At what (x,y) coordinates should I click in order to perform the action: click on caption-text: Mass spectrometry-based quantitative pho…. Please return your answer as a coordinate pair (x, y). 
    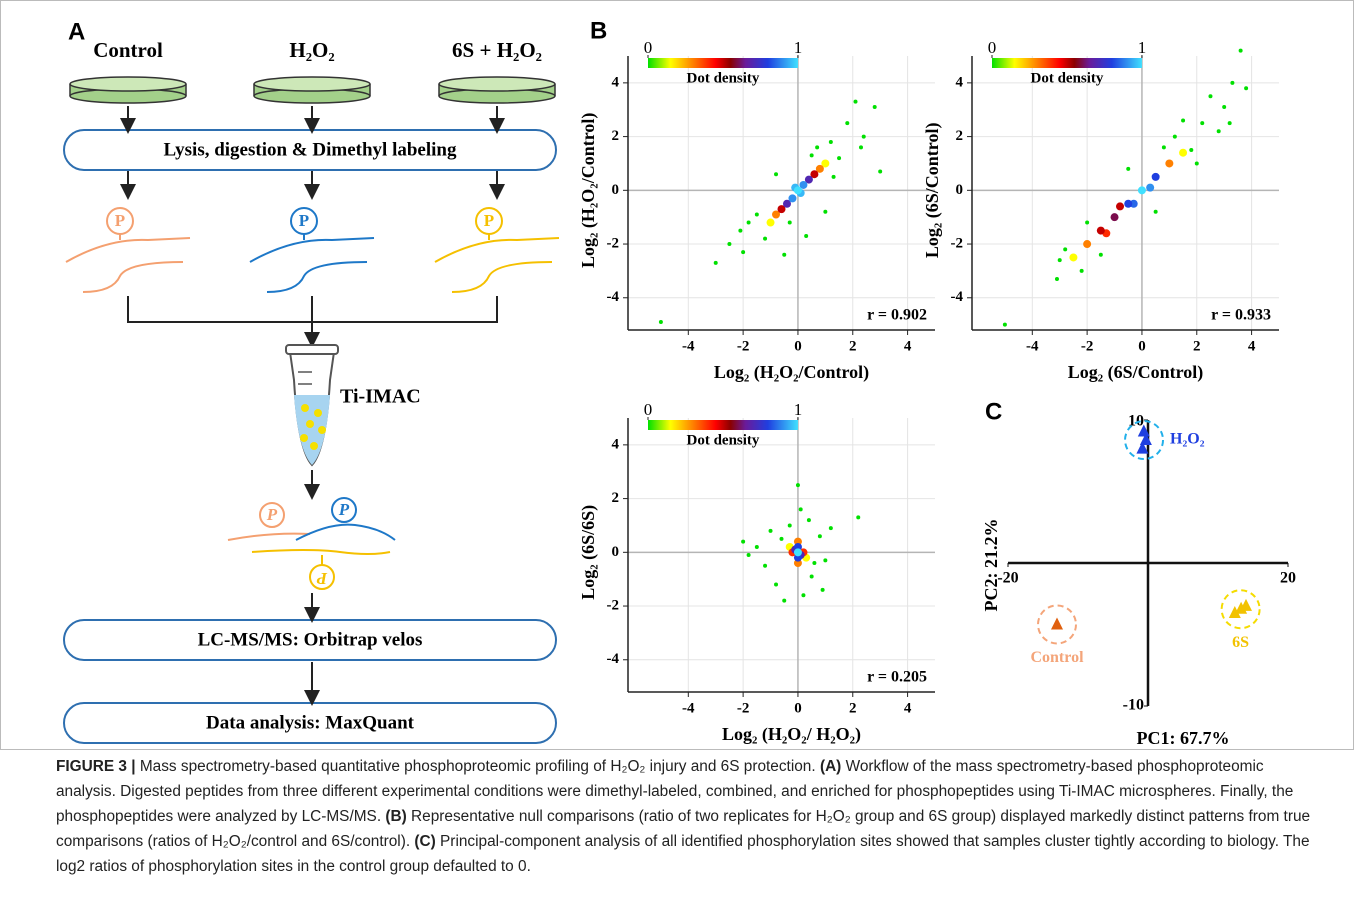
    Looking at the image, I should click on (477, 766).